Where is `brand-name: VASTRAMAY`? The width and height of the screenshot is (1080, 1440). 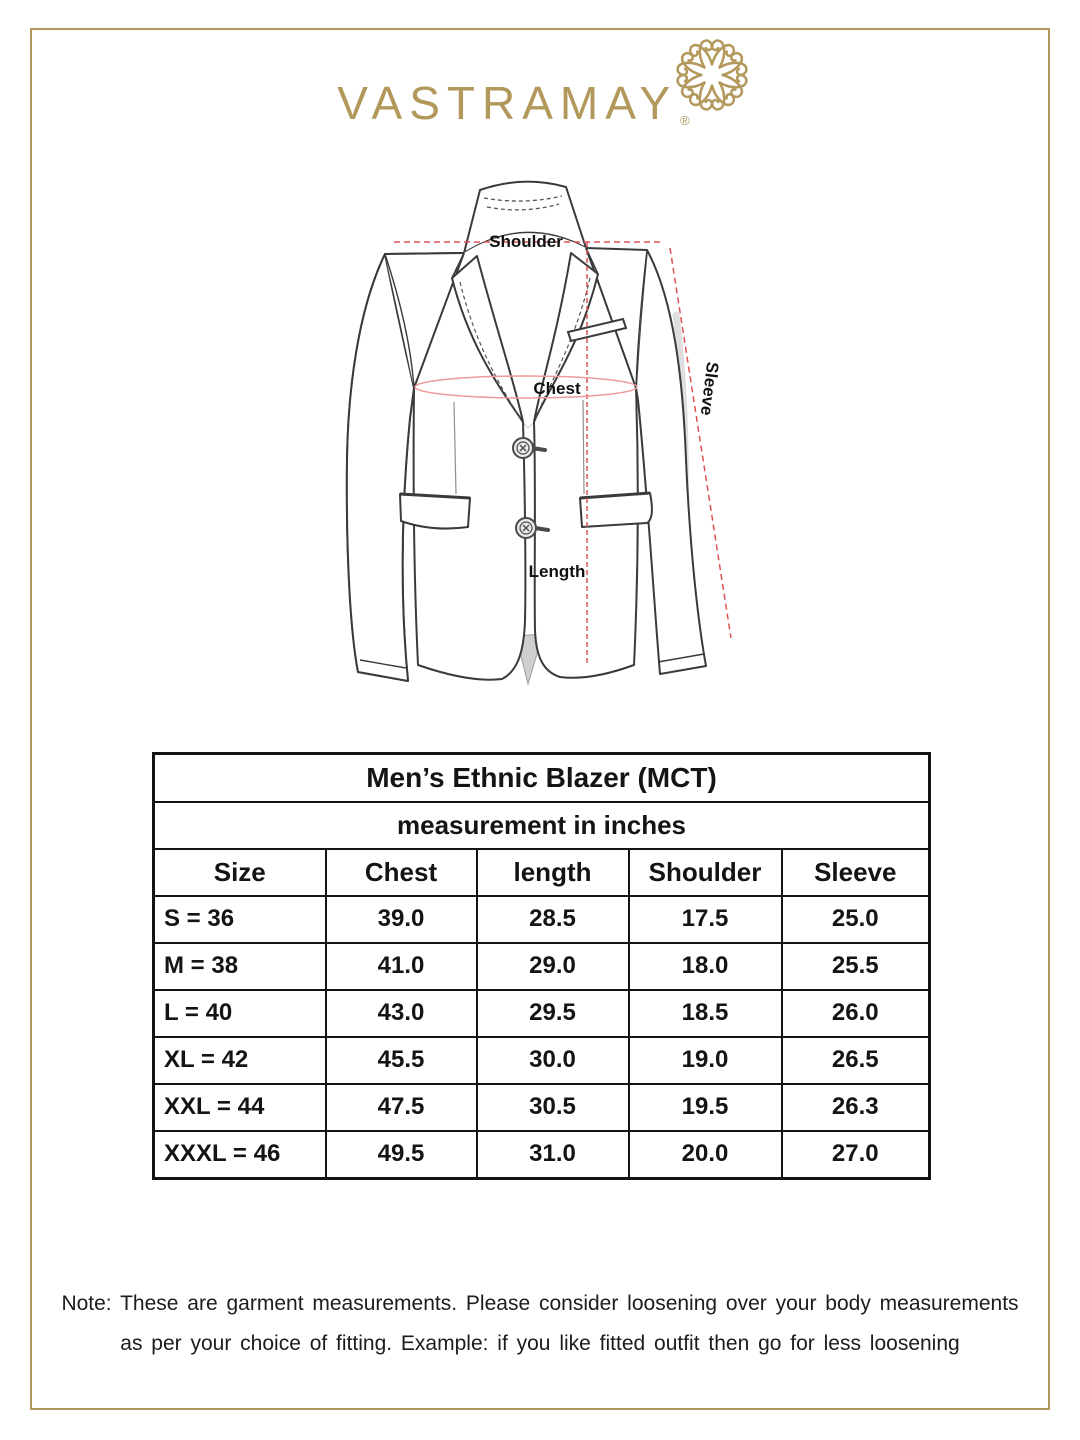 brand-name: VASTRAMAY is located at coordinates (507, 103).